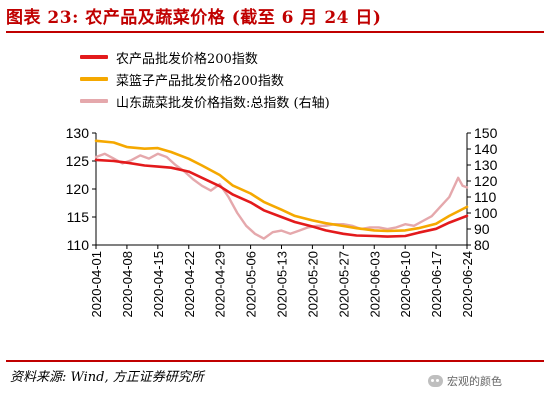 Image resolution: width=550 pixels, height=401 pixels. I want to click on y-right-tick-label: 90, so click(482, 229).